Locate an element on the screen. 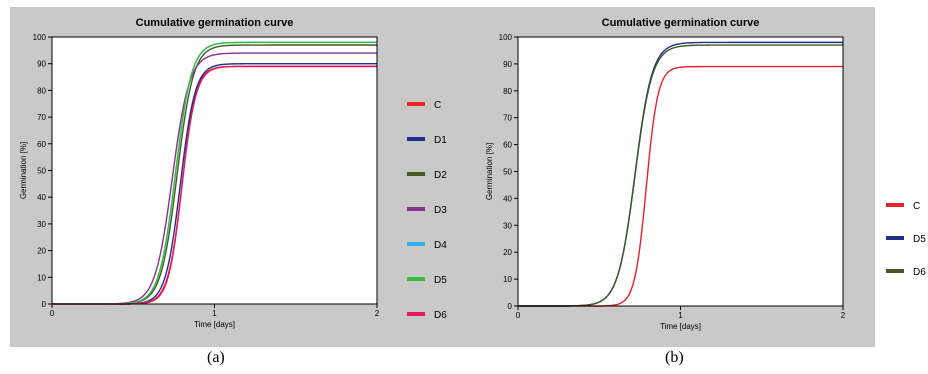  chart-b-x-tick-label: 2 is located at coordinates (843, 315).